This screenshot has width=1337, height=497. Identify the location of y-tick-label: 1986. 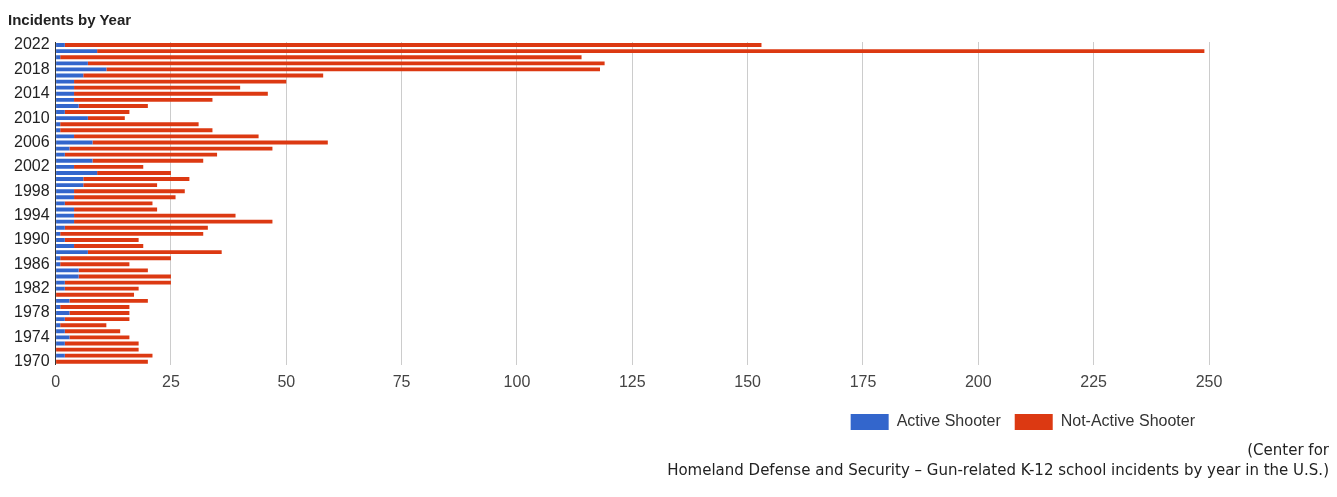
(32, 263).